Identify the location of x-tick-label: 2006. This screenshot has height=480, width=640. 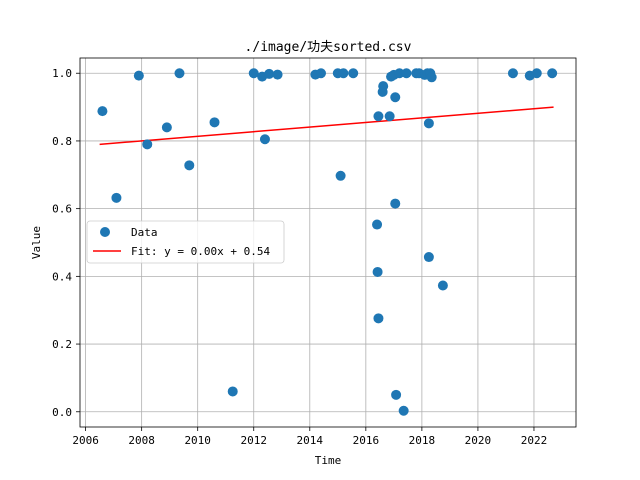
(85, 440).